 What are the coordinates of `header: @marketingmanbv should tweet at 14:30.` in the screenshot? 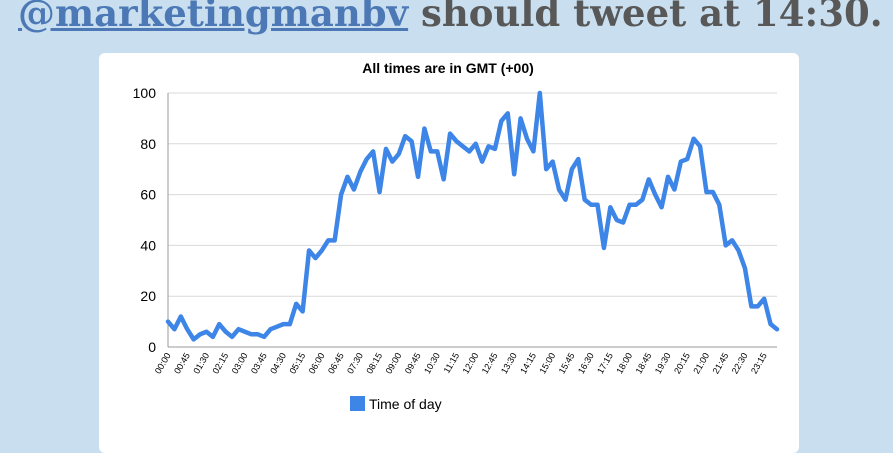 It's located at (450, 17).